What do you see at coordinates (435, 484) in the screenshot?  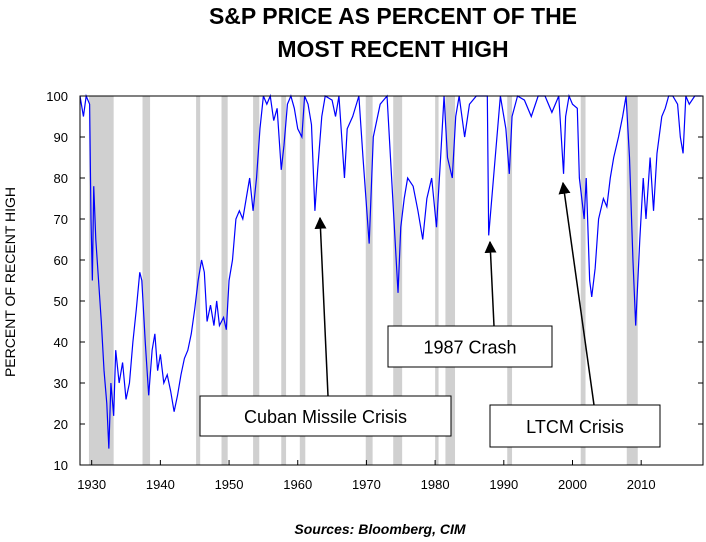 I see `x-tick-label: 1980` at bounding box center [435, 484].